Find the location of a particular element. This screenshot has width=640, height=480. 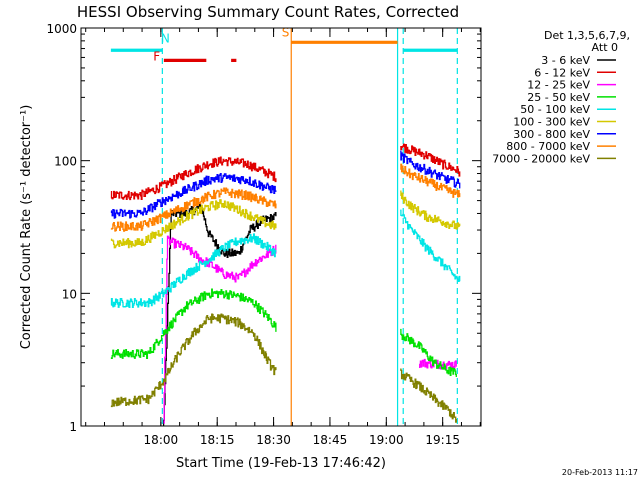

x-axis-label: Start Time (19-Feb-13 17:46:42) is located at coordinates (281, 463).